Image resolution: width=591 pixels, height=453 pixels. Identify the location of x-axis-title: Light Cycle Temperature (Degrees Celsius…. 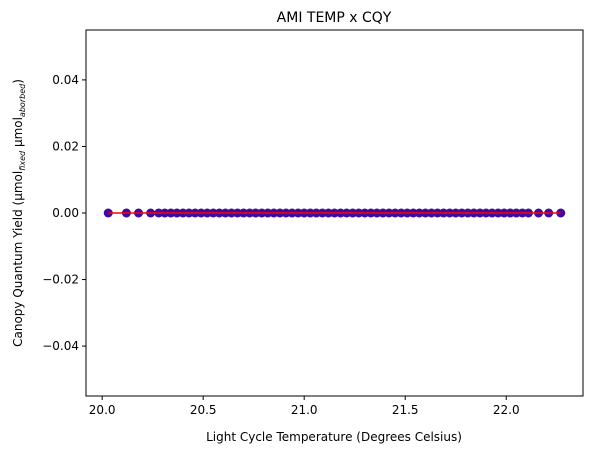
(334, 437).